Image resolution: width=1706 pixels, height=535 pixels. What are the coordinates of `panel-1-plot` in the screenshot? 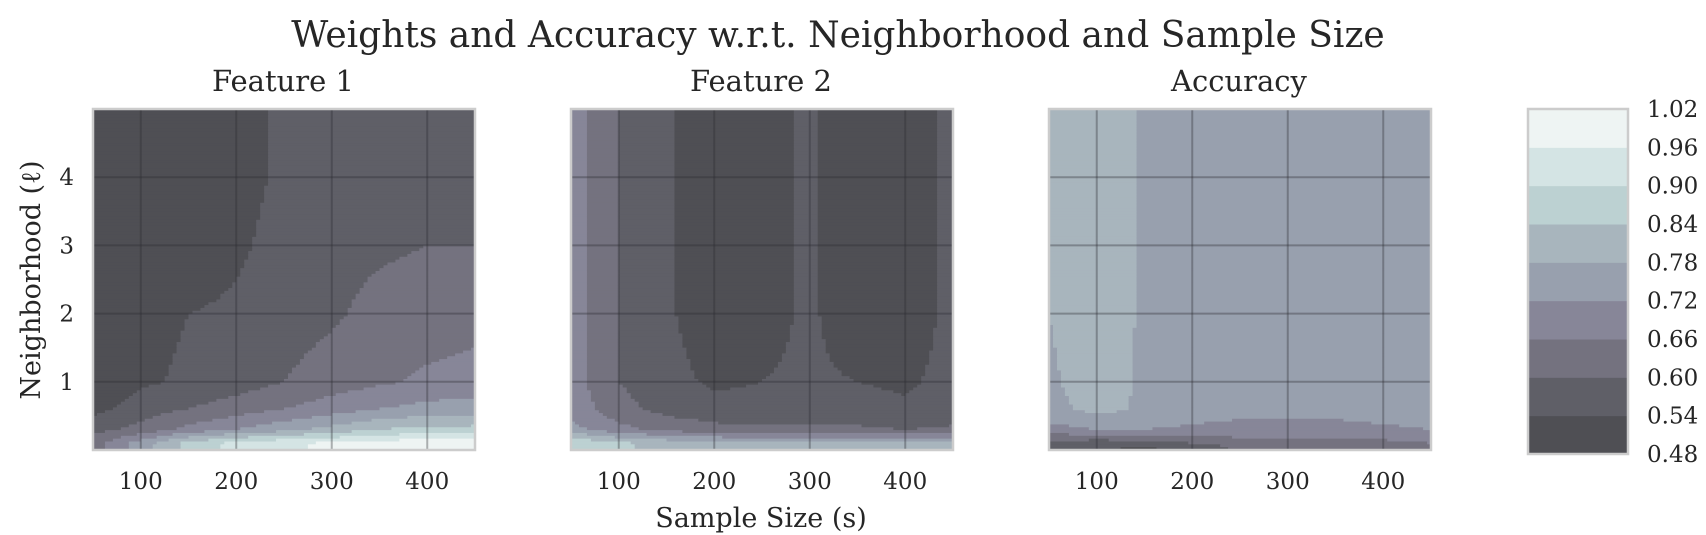 It's located at (284, 279).